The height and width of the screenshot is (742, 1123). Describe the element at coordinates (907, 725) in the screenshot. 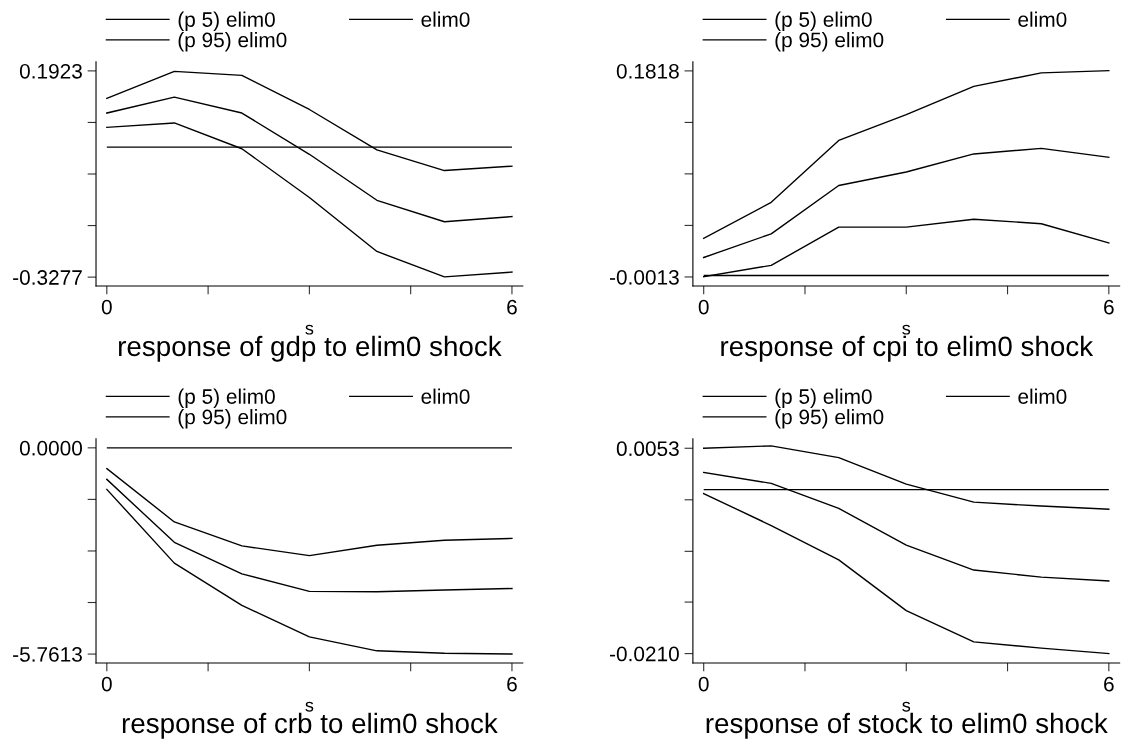

I see `text: response of stock to elim0 shock` at that location.